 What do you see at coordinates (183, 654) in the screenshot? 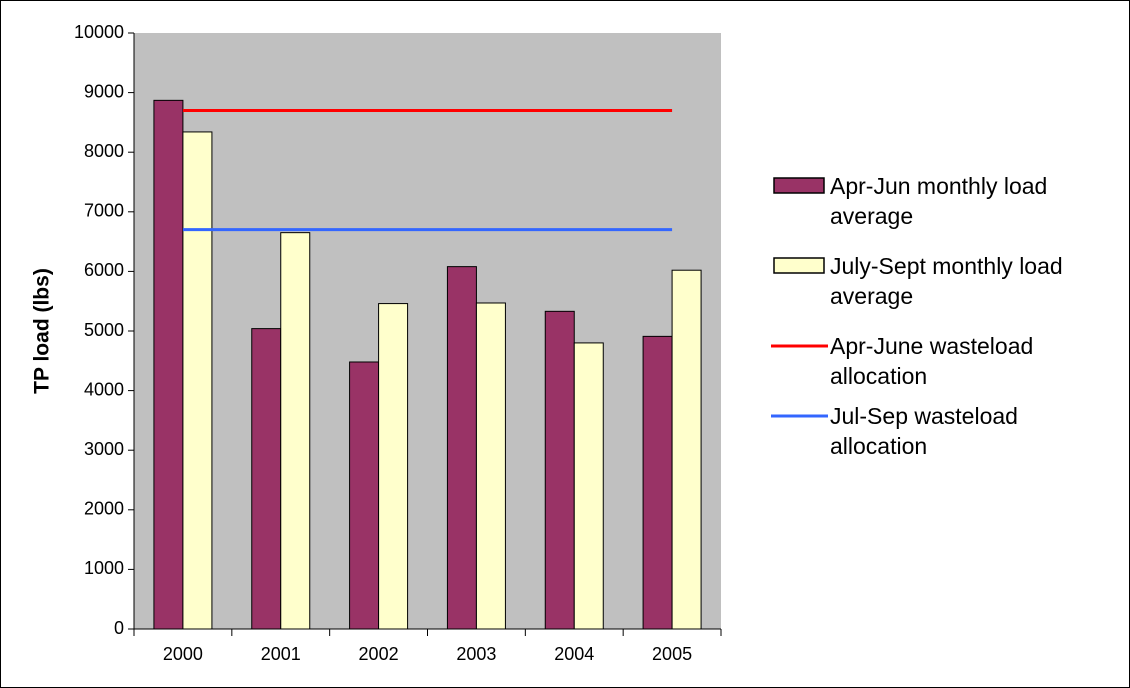
I see `x-tick-label: 2000` at bounding box center [183, 654].